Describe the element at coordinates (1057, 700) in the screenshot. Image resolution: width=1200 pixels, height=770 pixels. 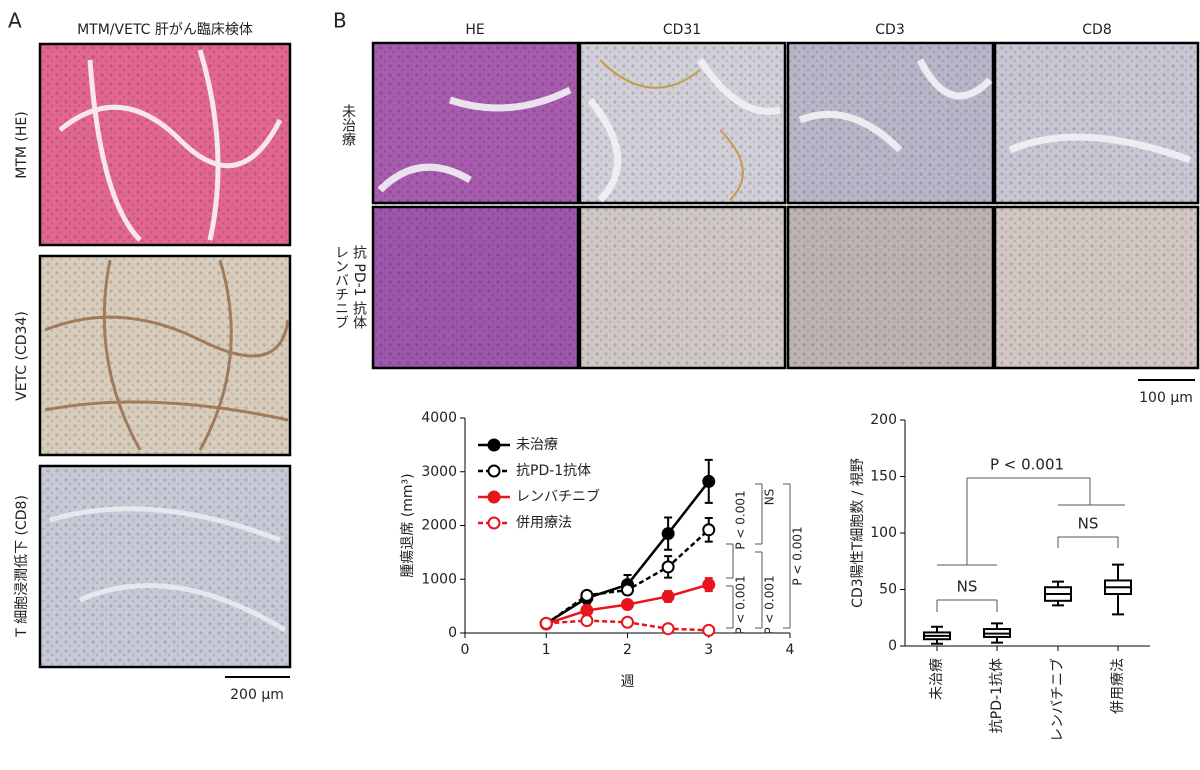
I see `x-tick-label: レンバチニブ` at that location.